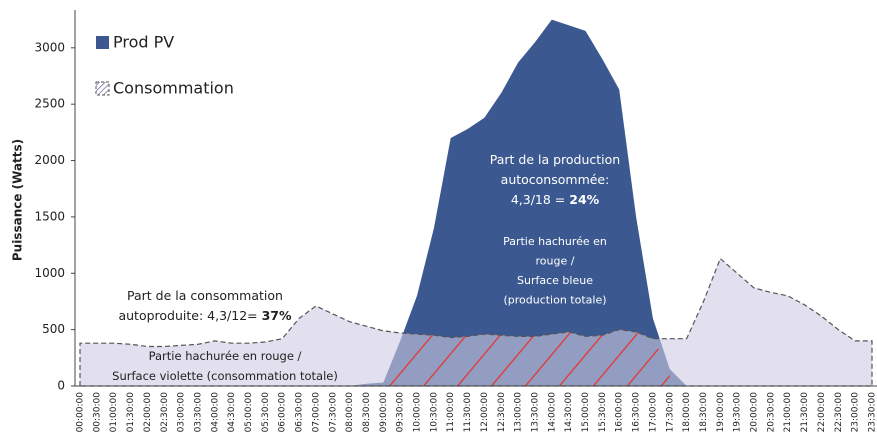  Describe the element at coordinates (526, 357) in the screenshot. I see `overlap-hatch` at that location.